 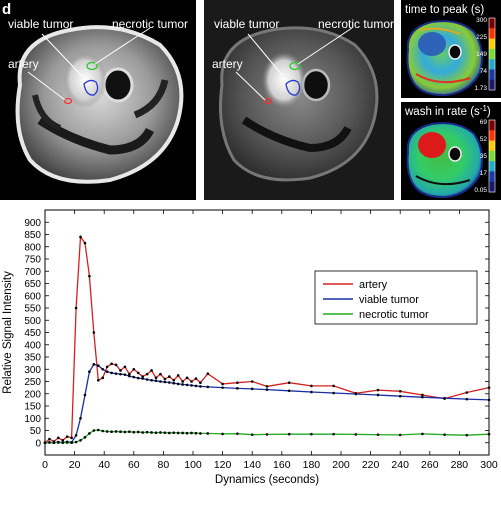 What do you see at coordinates (227, 64) in the screenshot?
I see `label-artery-2: artery` at bounding box center [227, 64].